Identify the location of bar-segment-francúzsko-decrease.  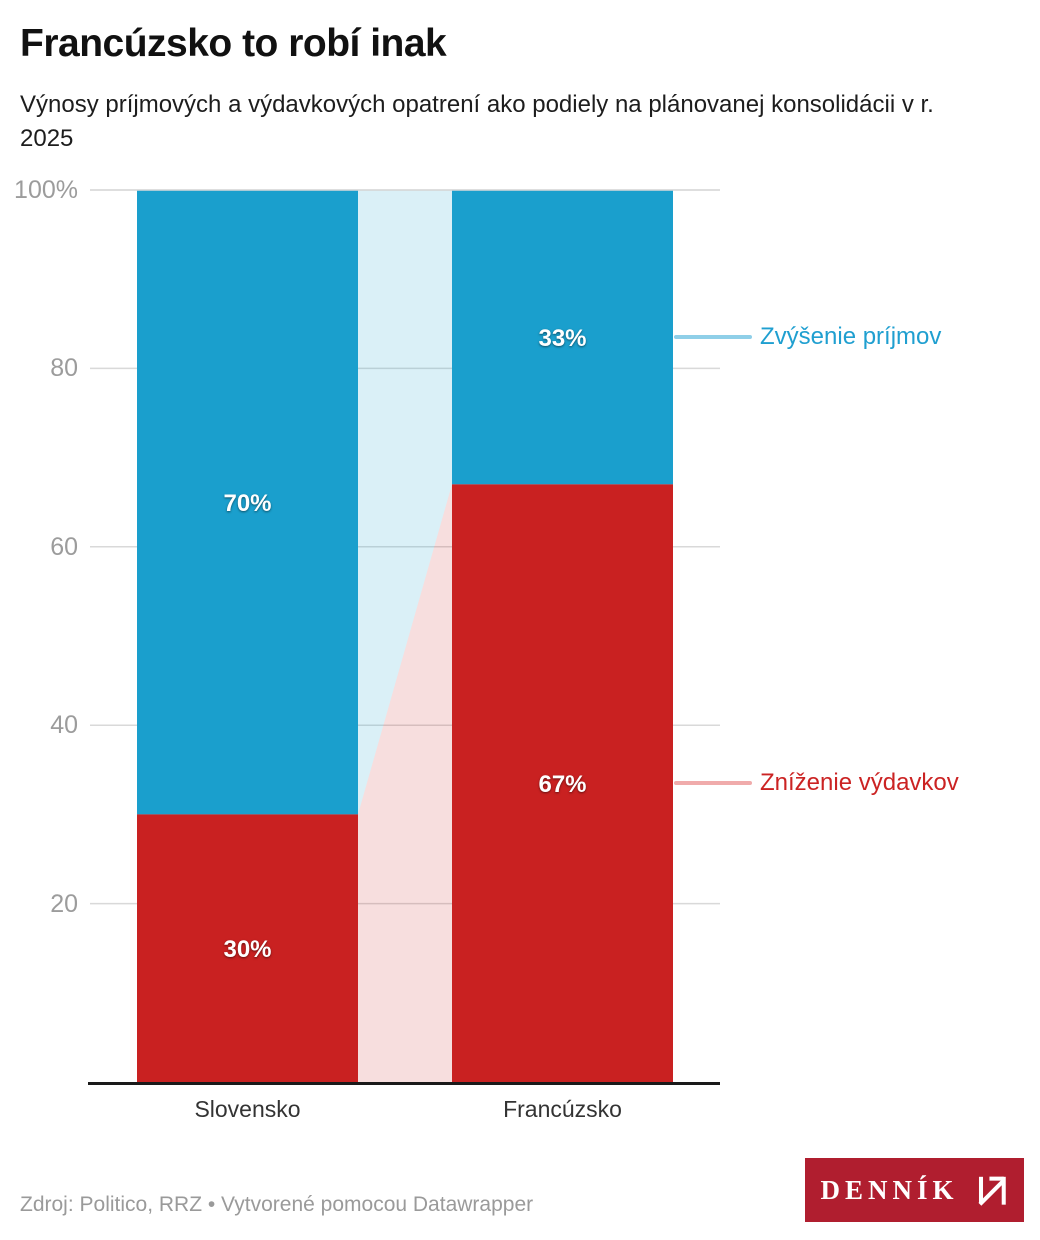
(562, 783).